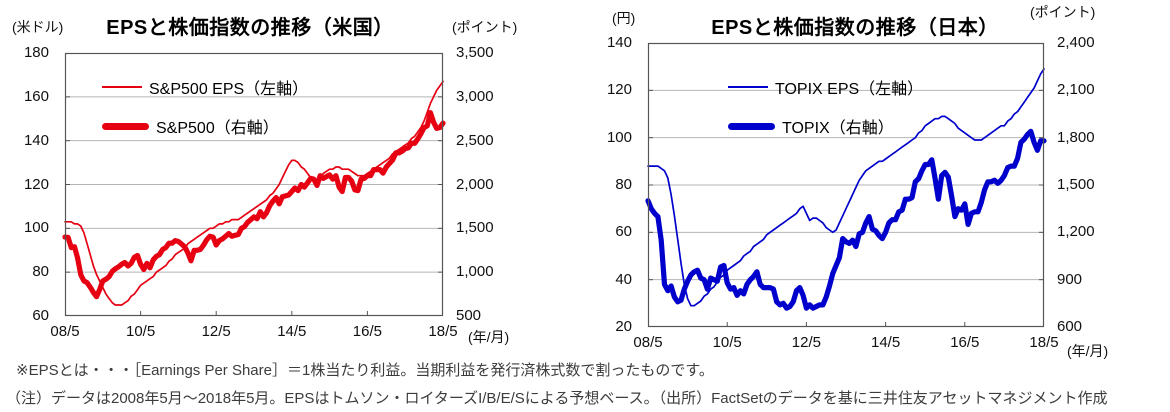 The image size is (1170, 412). What do you see at coordinates (623, 326) in the screenshot?
I see `jp-left-axis-tick-label: 20` at bounding box center [623, 326].